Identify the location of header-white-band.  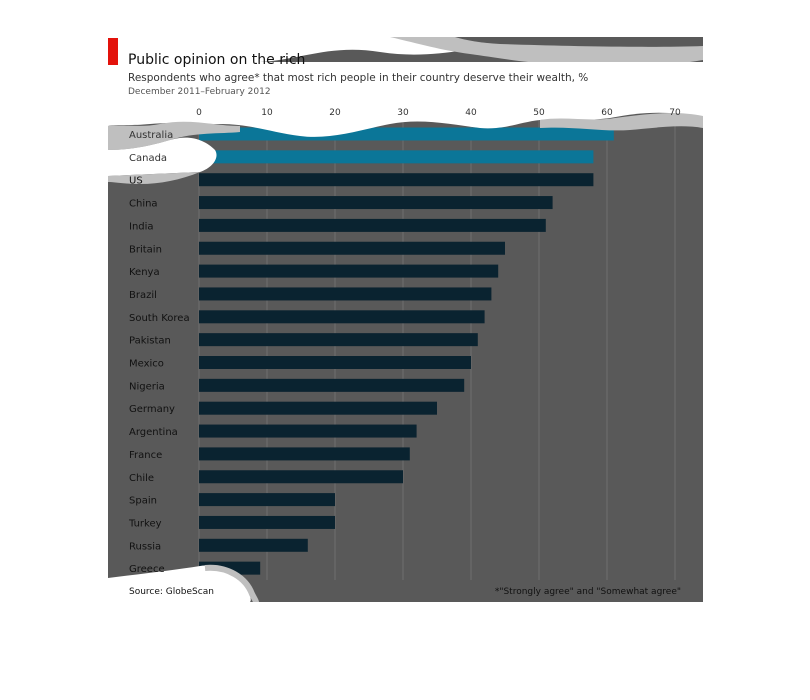
(405, 99).